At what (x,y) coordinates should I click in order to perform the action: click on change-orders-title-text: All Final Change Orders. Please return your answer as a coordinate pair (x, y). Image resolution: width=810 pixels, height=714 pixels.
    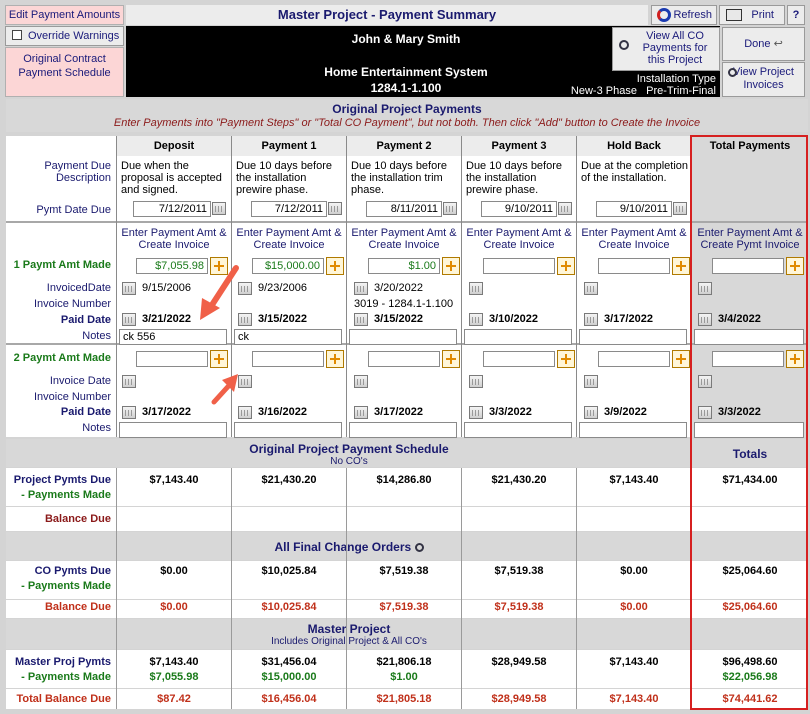
    Looking at the image, I should click on (343, 547).